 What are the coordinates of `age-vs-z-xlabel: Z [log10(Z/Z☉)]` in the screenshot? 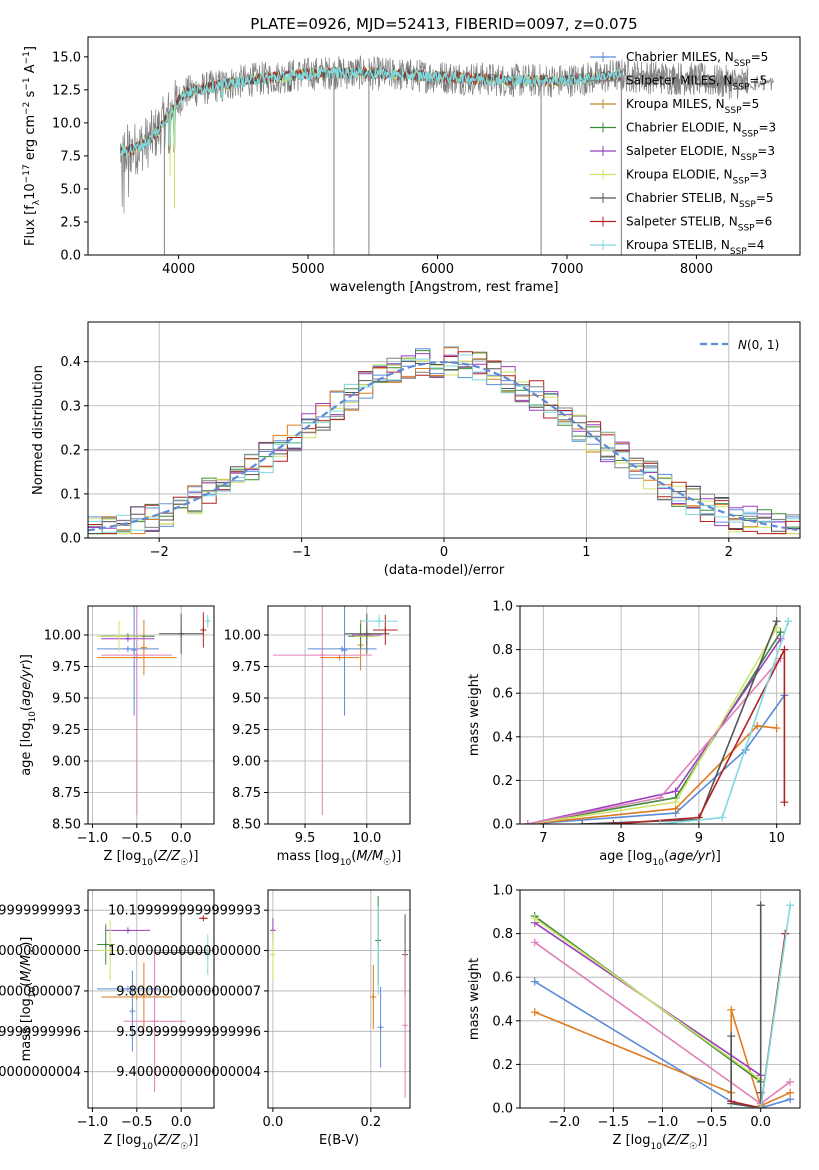 It's located at (151, 858).